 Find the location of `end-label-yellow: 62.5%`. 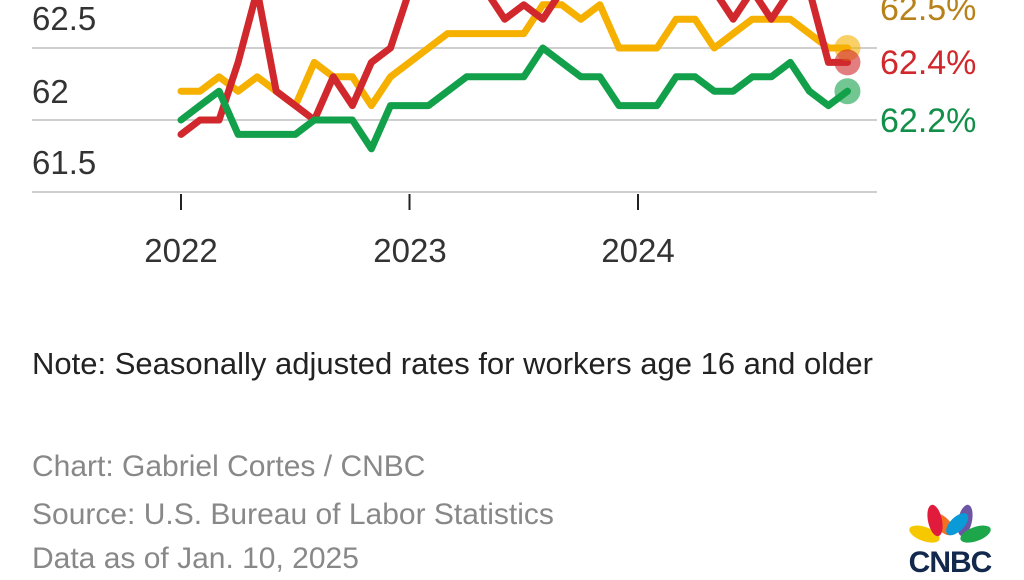

end-label-yellow: 62.5% is located at coordinates (928, 14).